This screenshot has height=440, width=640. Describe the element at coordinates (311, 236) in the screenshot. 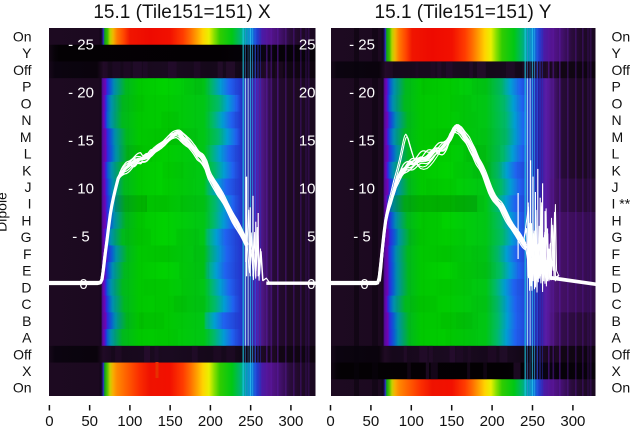

I see `svg-text: 5` at that location.